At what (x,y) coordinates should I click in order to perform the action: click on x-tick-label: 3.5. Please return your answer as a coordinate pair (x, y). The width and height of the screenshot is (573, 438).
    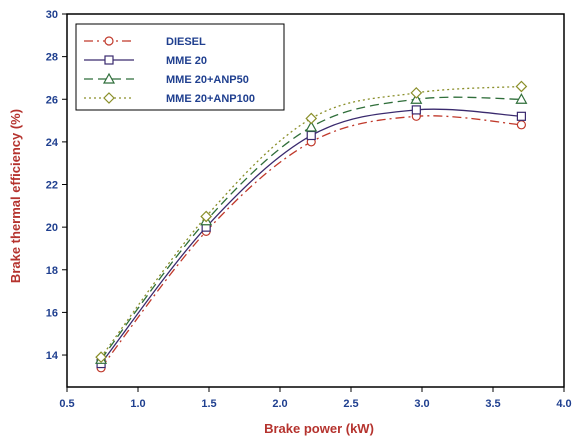
    Looking at the image, I should click on (492, 404).